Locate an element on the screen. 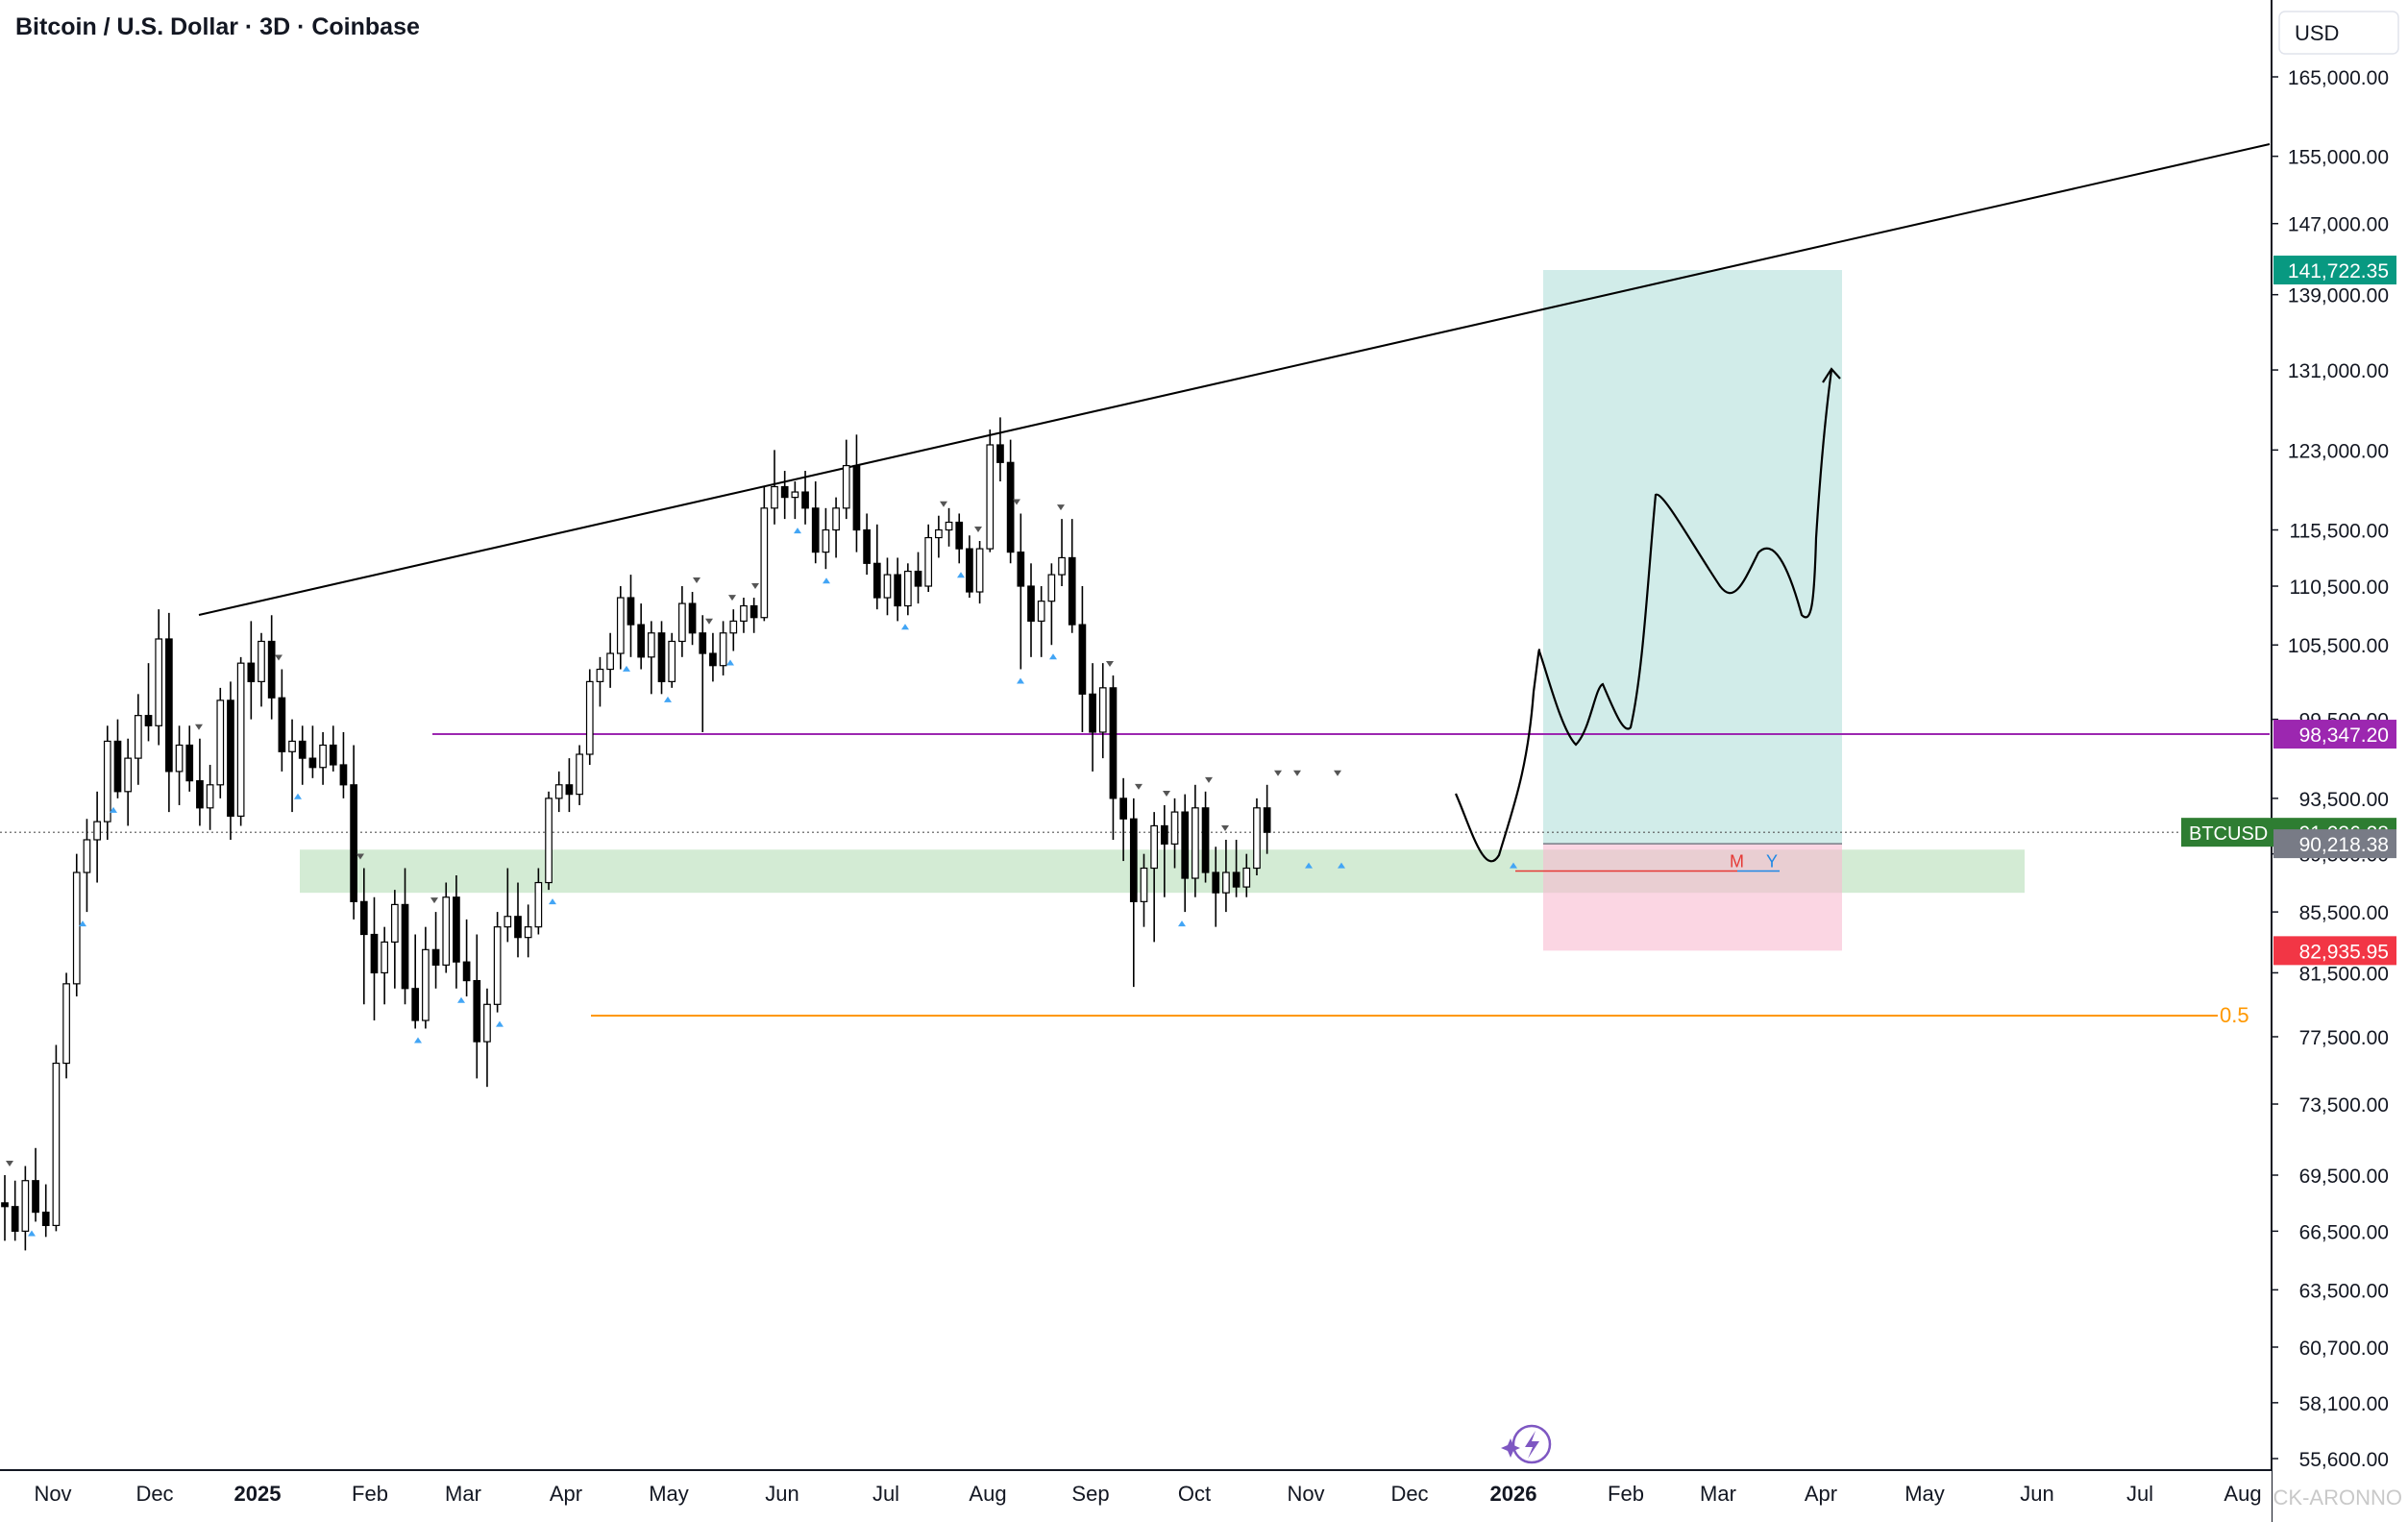 The height and width of the screenshot is (1522, 2408). price-tick-label: 73,500.00 is located at coordinates (2344, 1105).